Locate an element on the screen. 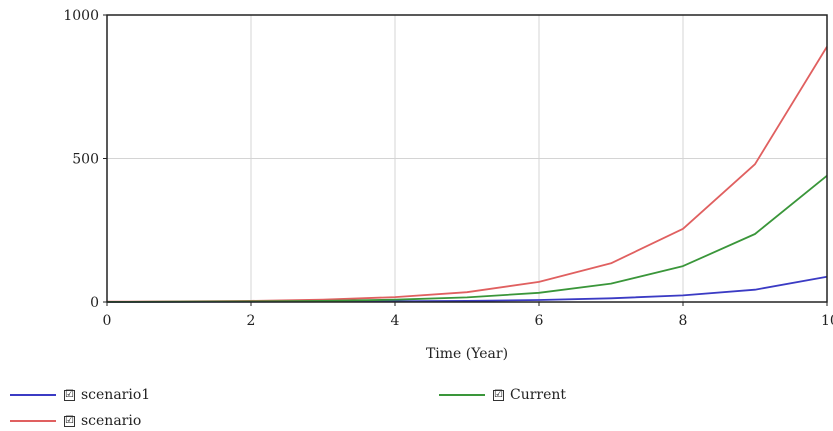 This screenshot has width=833, height=431. y-axis-ticks: 0 500 1000 is located at coordinates (85, 159).